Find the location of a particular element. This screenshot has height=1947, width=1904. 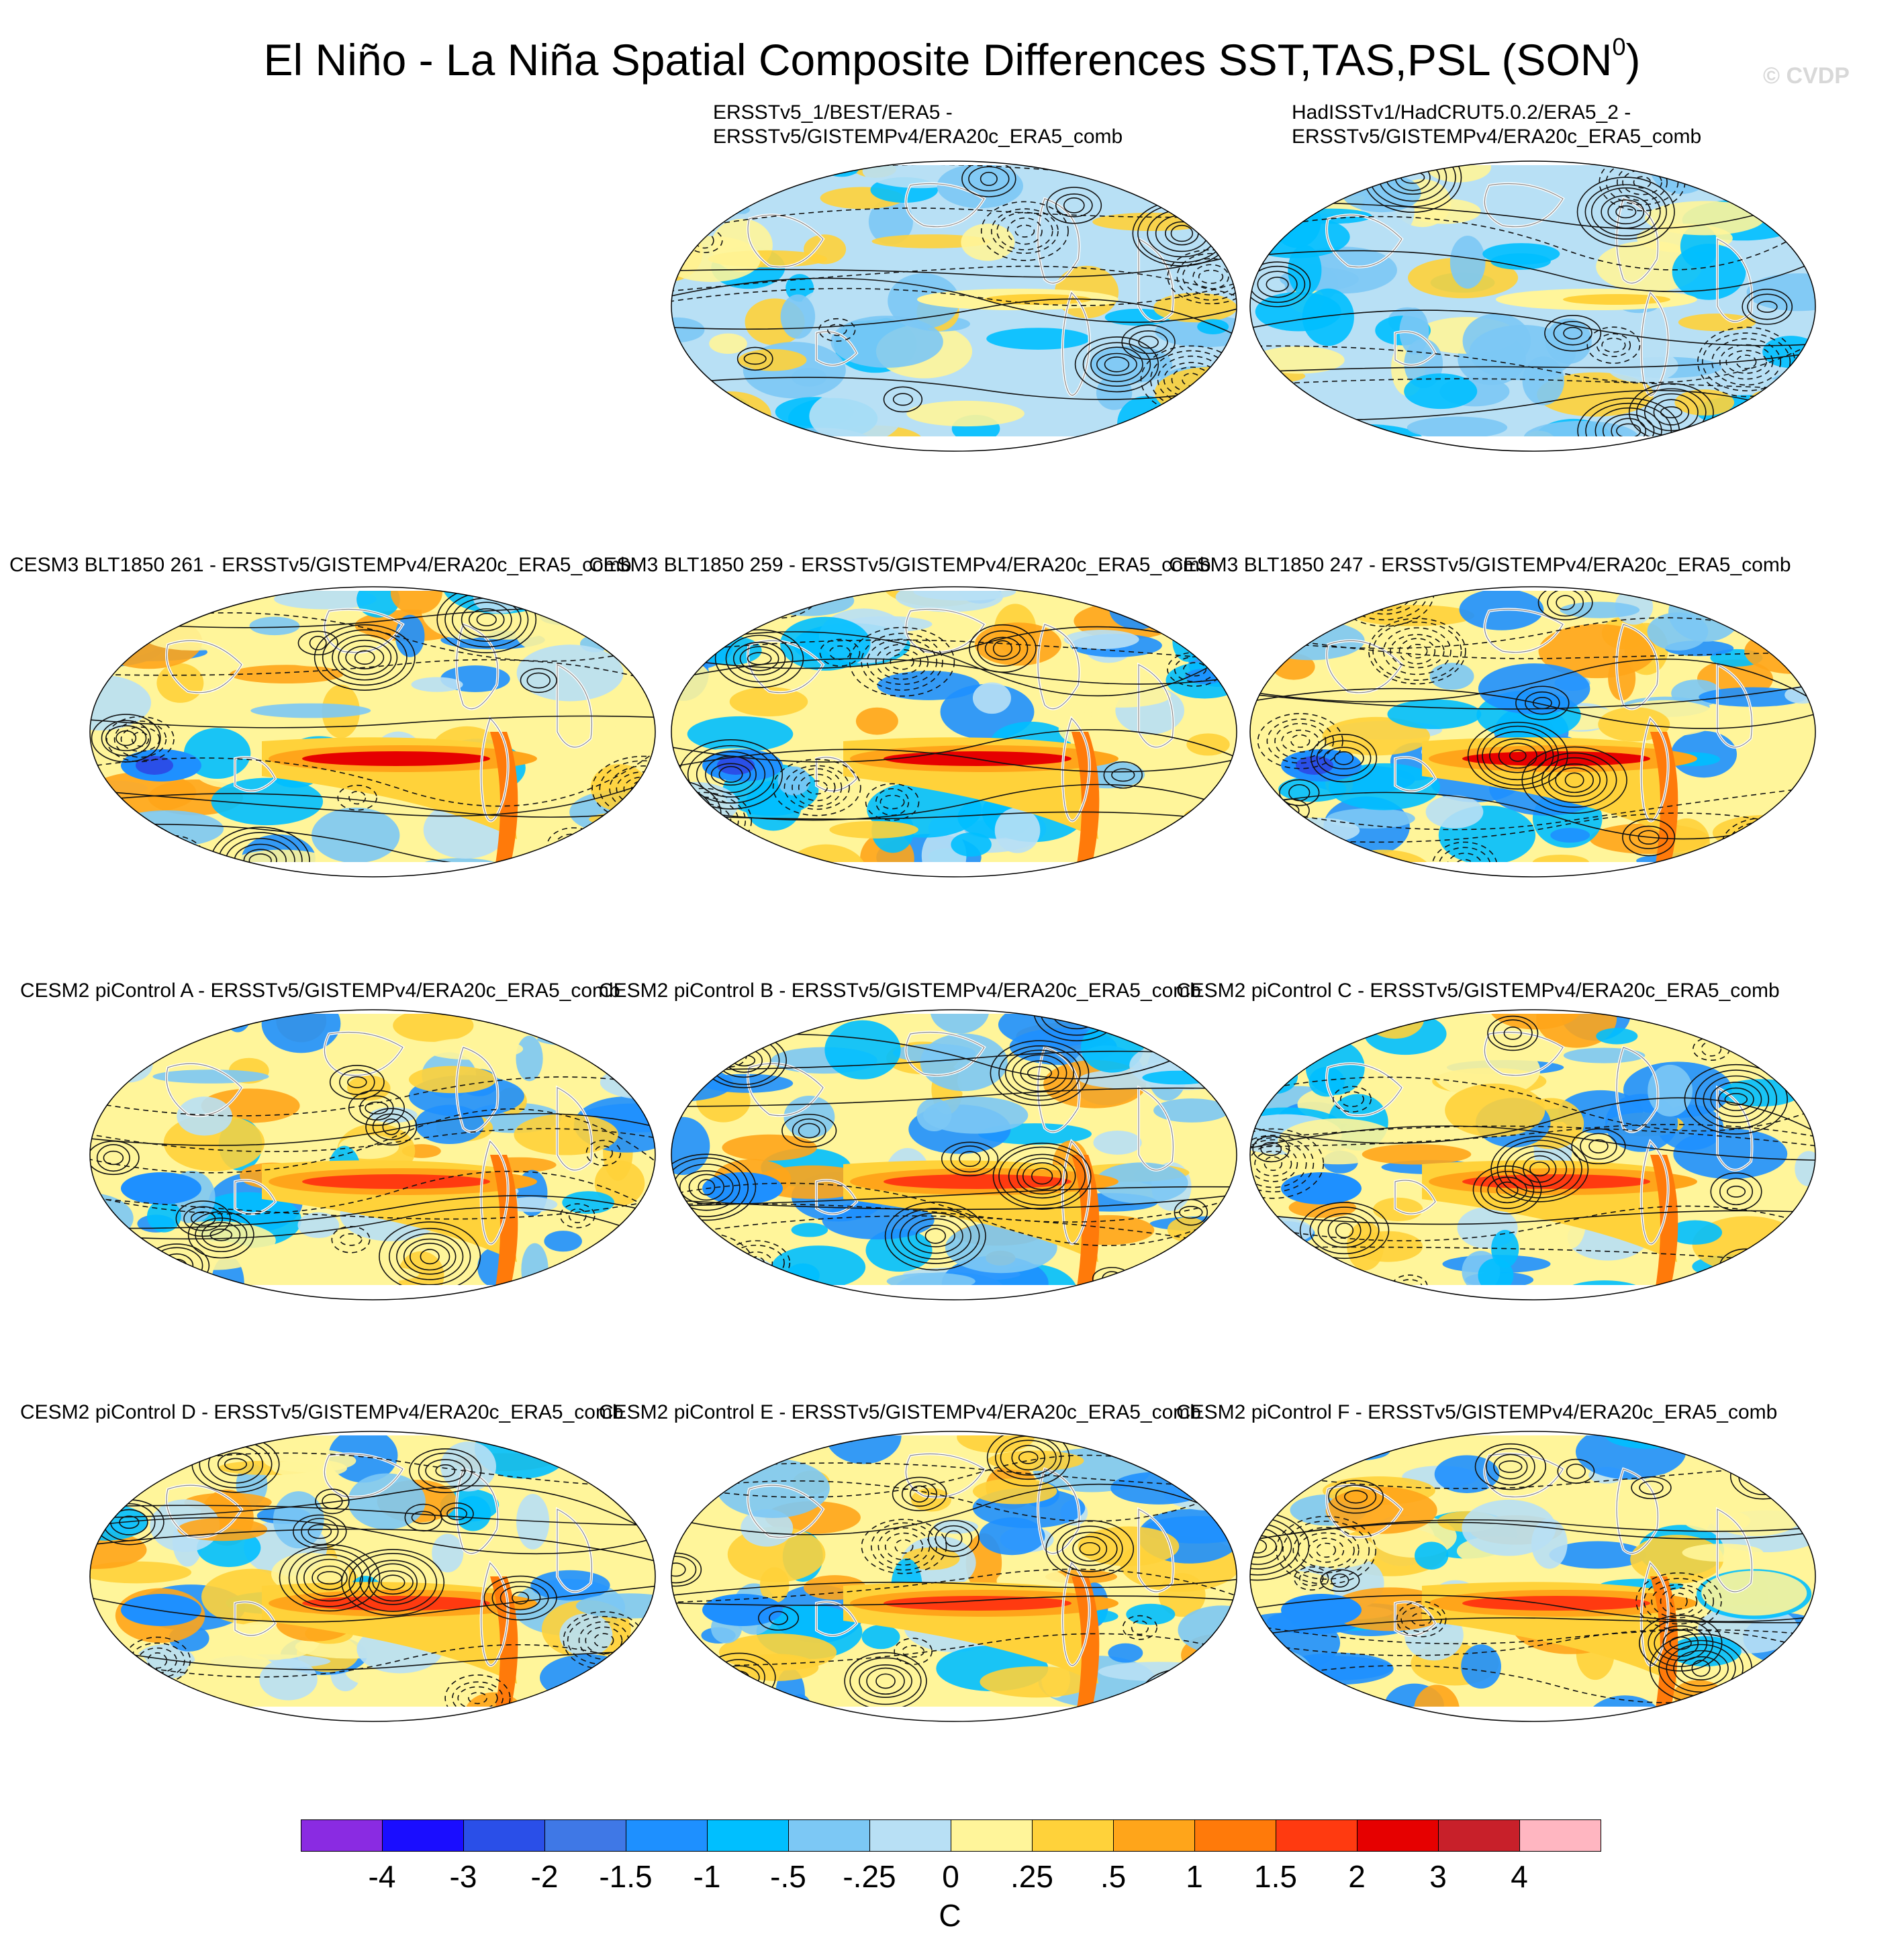

colorbar-tick-label: 4 is located at coordinates (1519, 1876).